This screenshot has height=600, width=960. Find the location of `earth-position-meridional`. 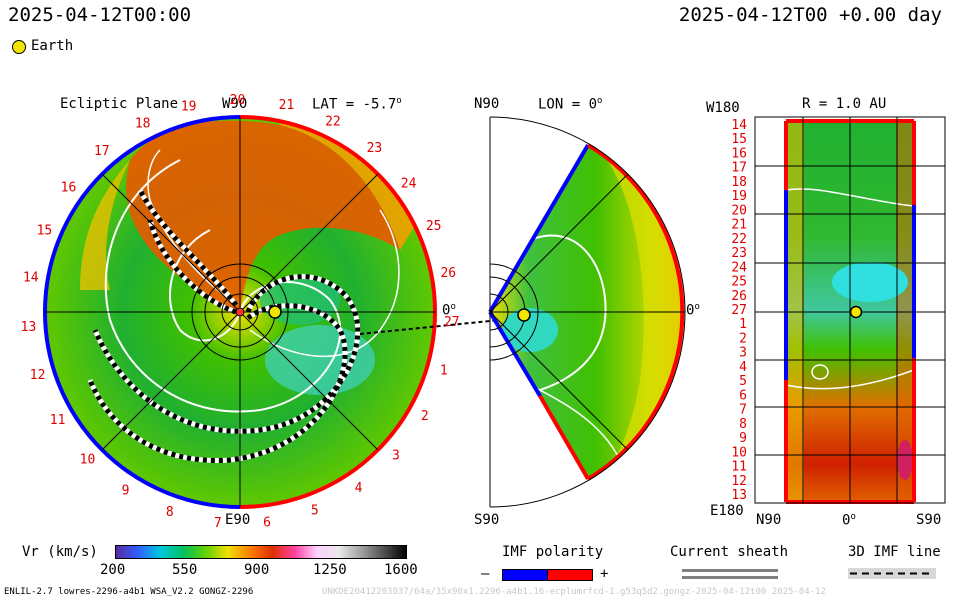

earth-position-meridional is located at coordinates (524, 315).